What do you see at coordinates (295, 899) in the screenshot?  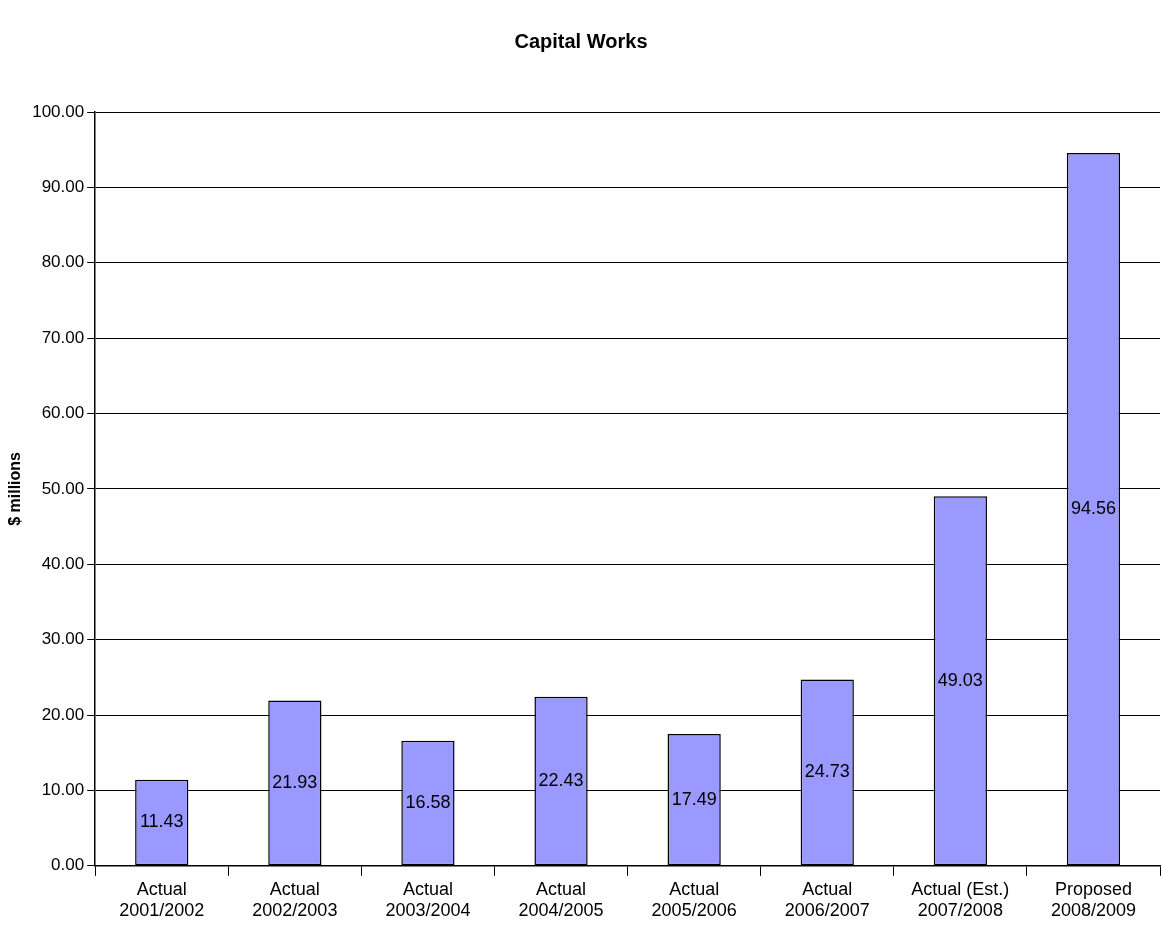 I see `x-tick-label: Actual 2002/2003` at bounding box center [295, 899].